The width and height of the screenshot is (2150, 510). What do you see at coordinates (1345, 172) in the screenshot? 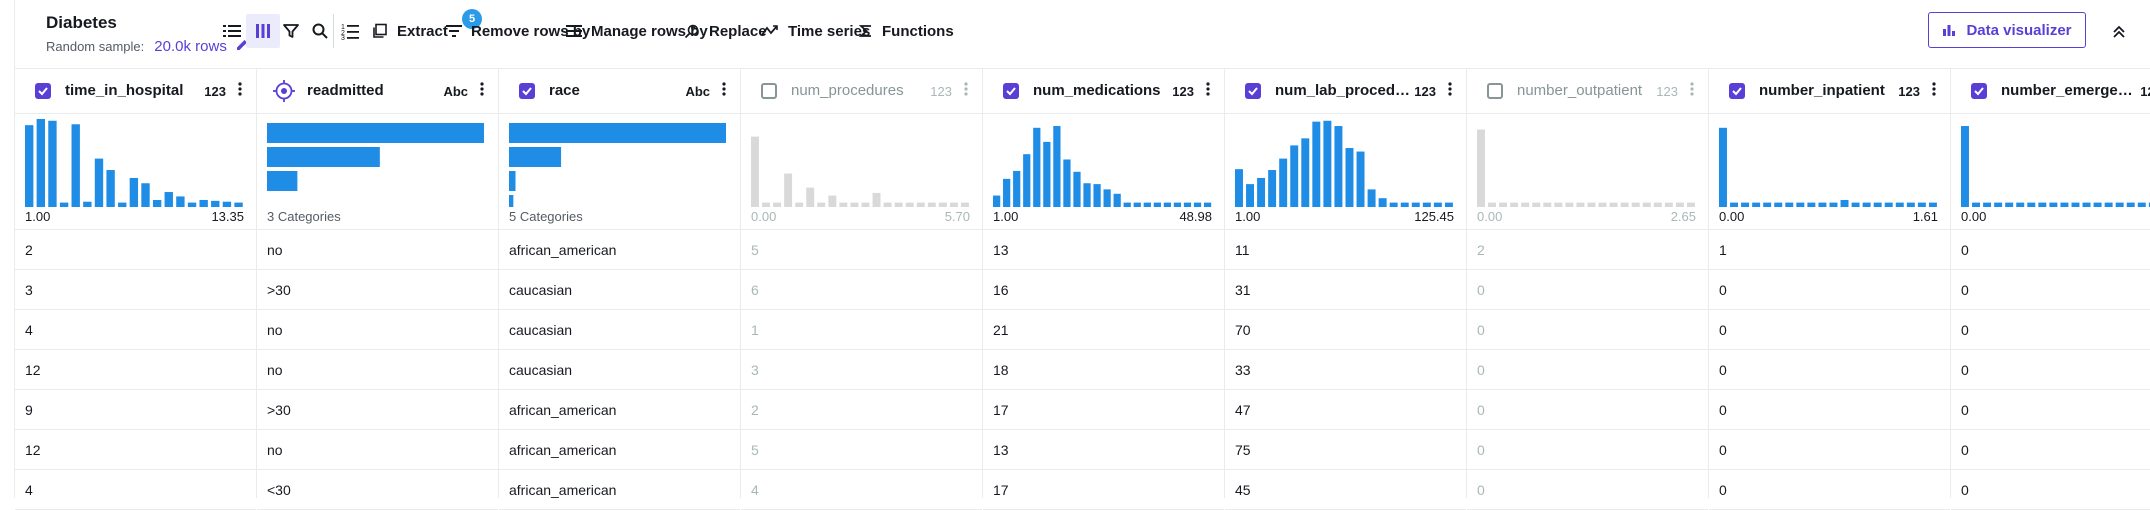
I see `column-histogram: 1.00 125.45` at bounding box center [1345, 172].